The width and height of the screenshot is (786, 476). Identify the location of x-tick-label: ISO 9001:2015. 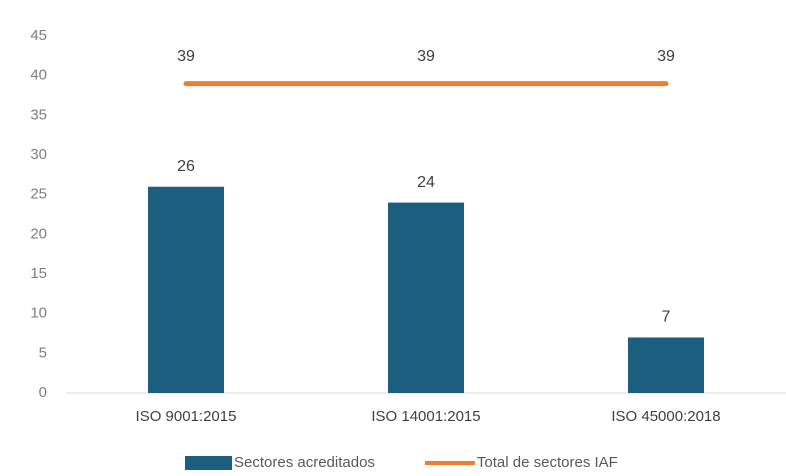
(186, 416).